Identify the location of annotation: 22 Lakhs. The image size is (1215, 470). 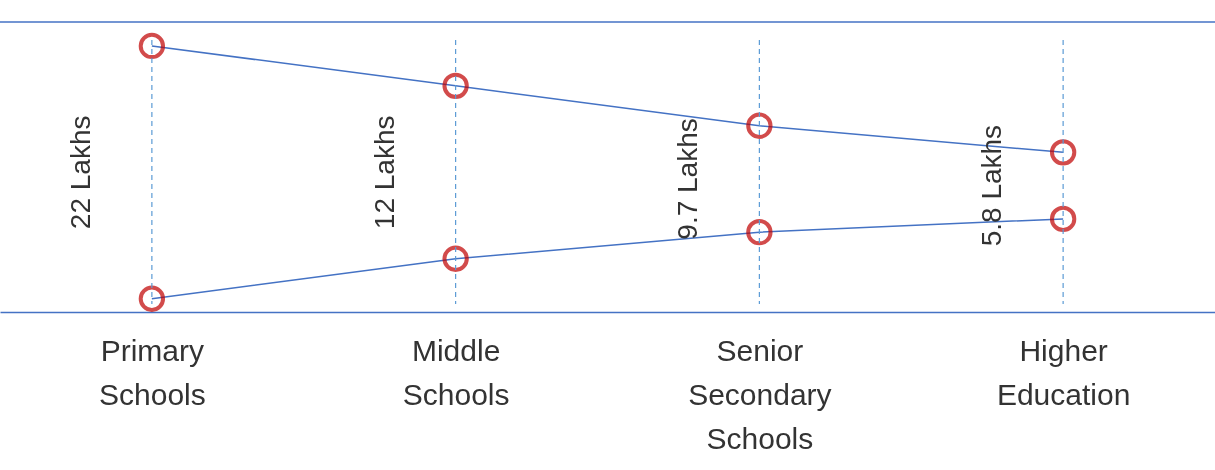
(80, 172).